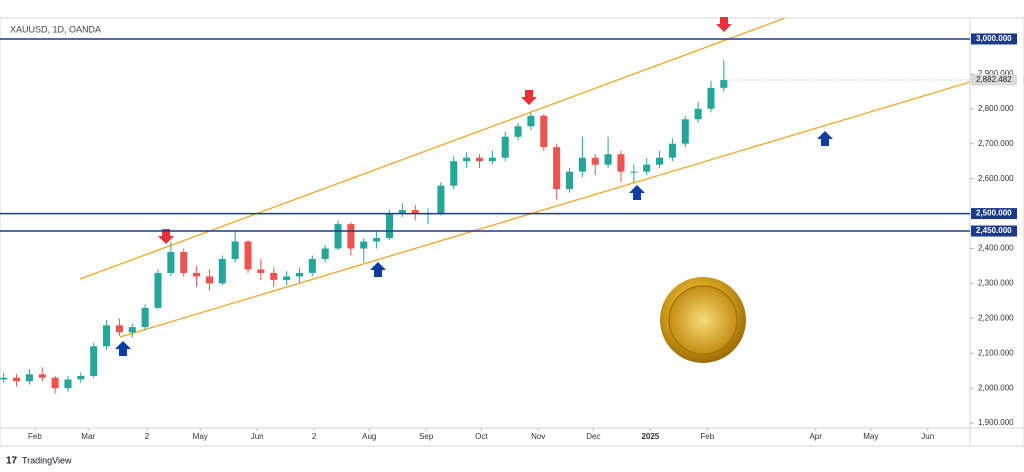 The image size is (1024, 472). What do you see at coordinates (481, 436) in the screenshot?
I see `x-tick-label: Oct` at bounding box center [481, 436].